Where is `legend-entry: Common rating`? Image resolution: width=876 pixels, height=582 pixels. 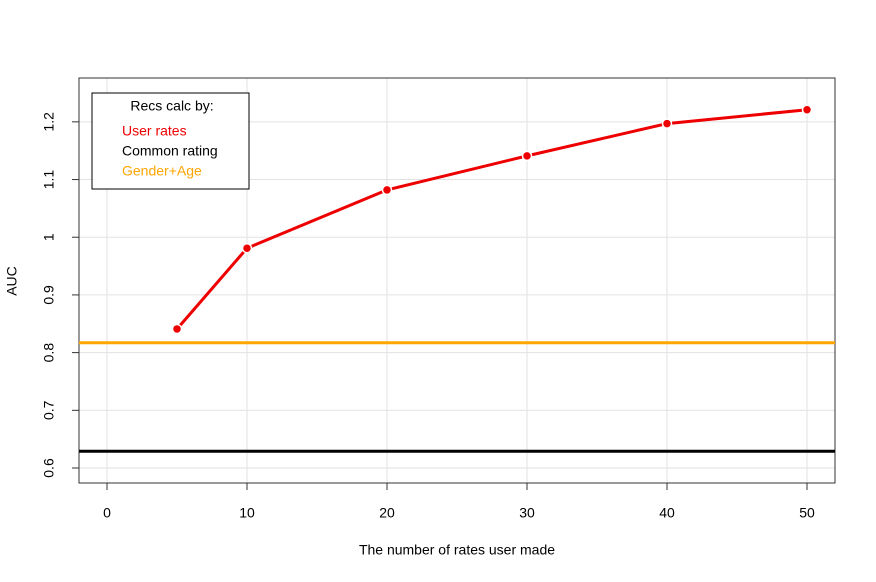
legend-entry: Common rating is located at coordinates (170, 151).